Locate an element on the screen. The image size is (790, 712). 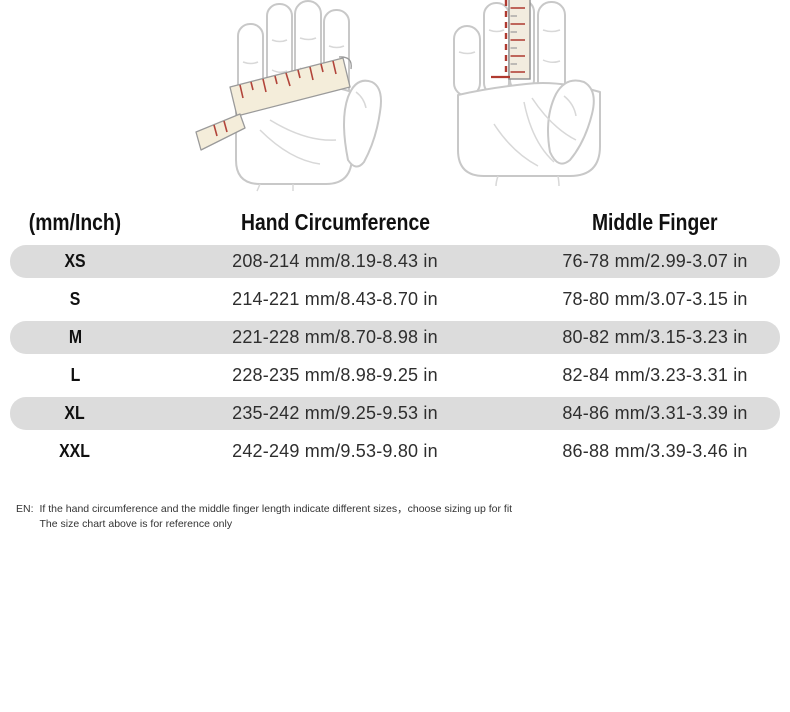
middle-finger-cell: 80-82 mm/3.15-3.23 in is located at coordinates (655, 337).